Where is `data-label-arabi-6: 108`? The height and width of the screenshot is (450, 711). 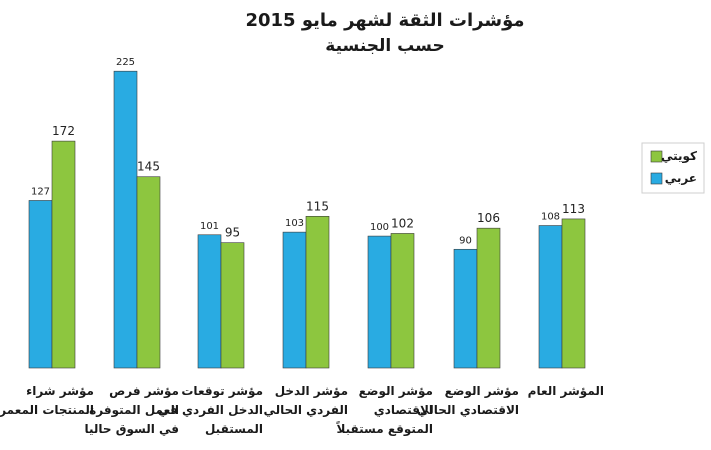
data-label-arabi-6: 108 is located at coordinates (550, 217).